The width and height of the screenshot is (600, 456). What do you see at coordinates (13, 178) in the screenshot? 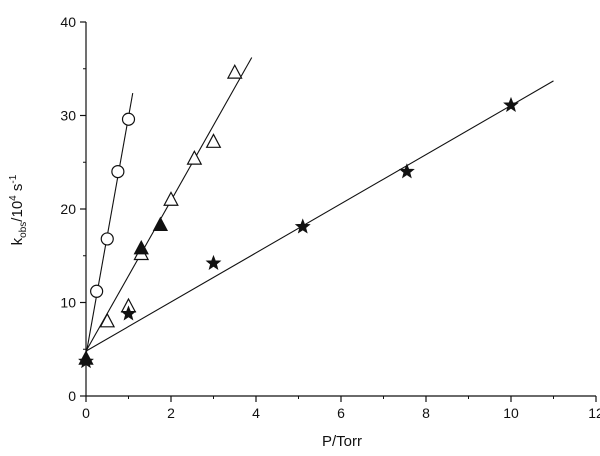
I see `y-axis-label-unit-sup: -1` at bounding box center [13, 178].